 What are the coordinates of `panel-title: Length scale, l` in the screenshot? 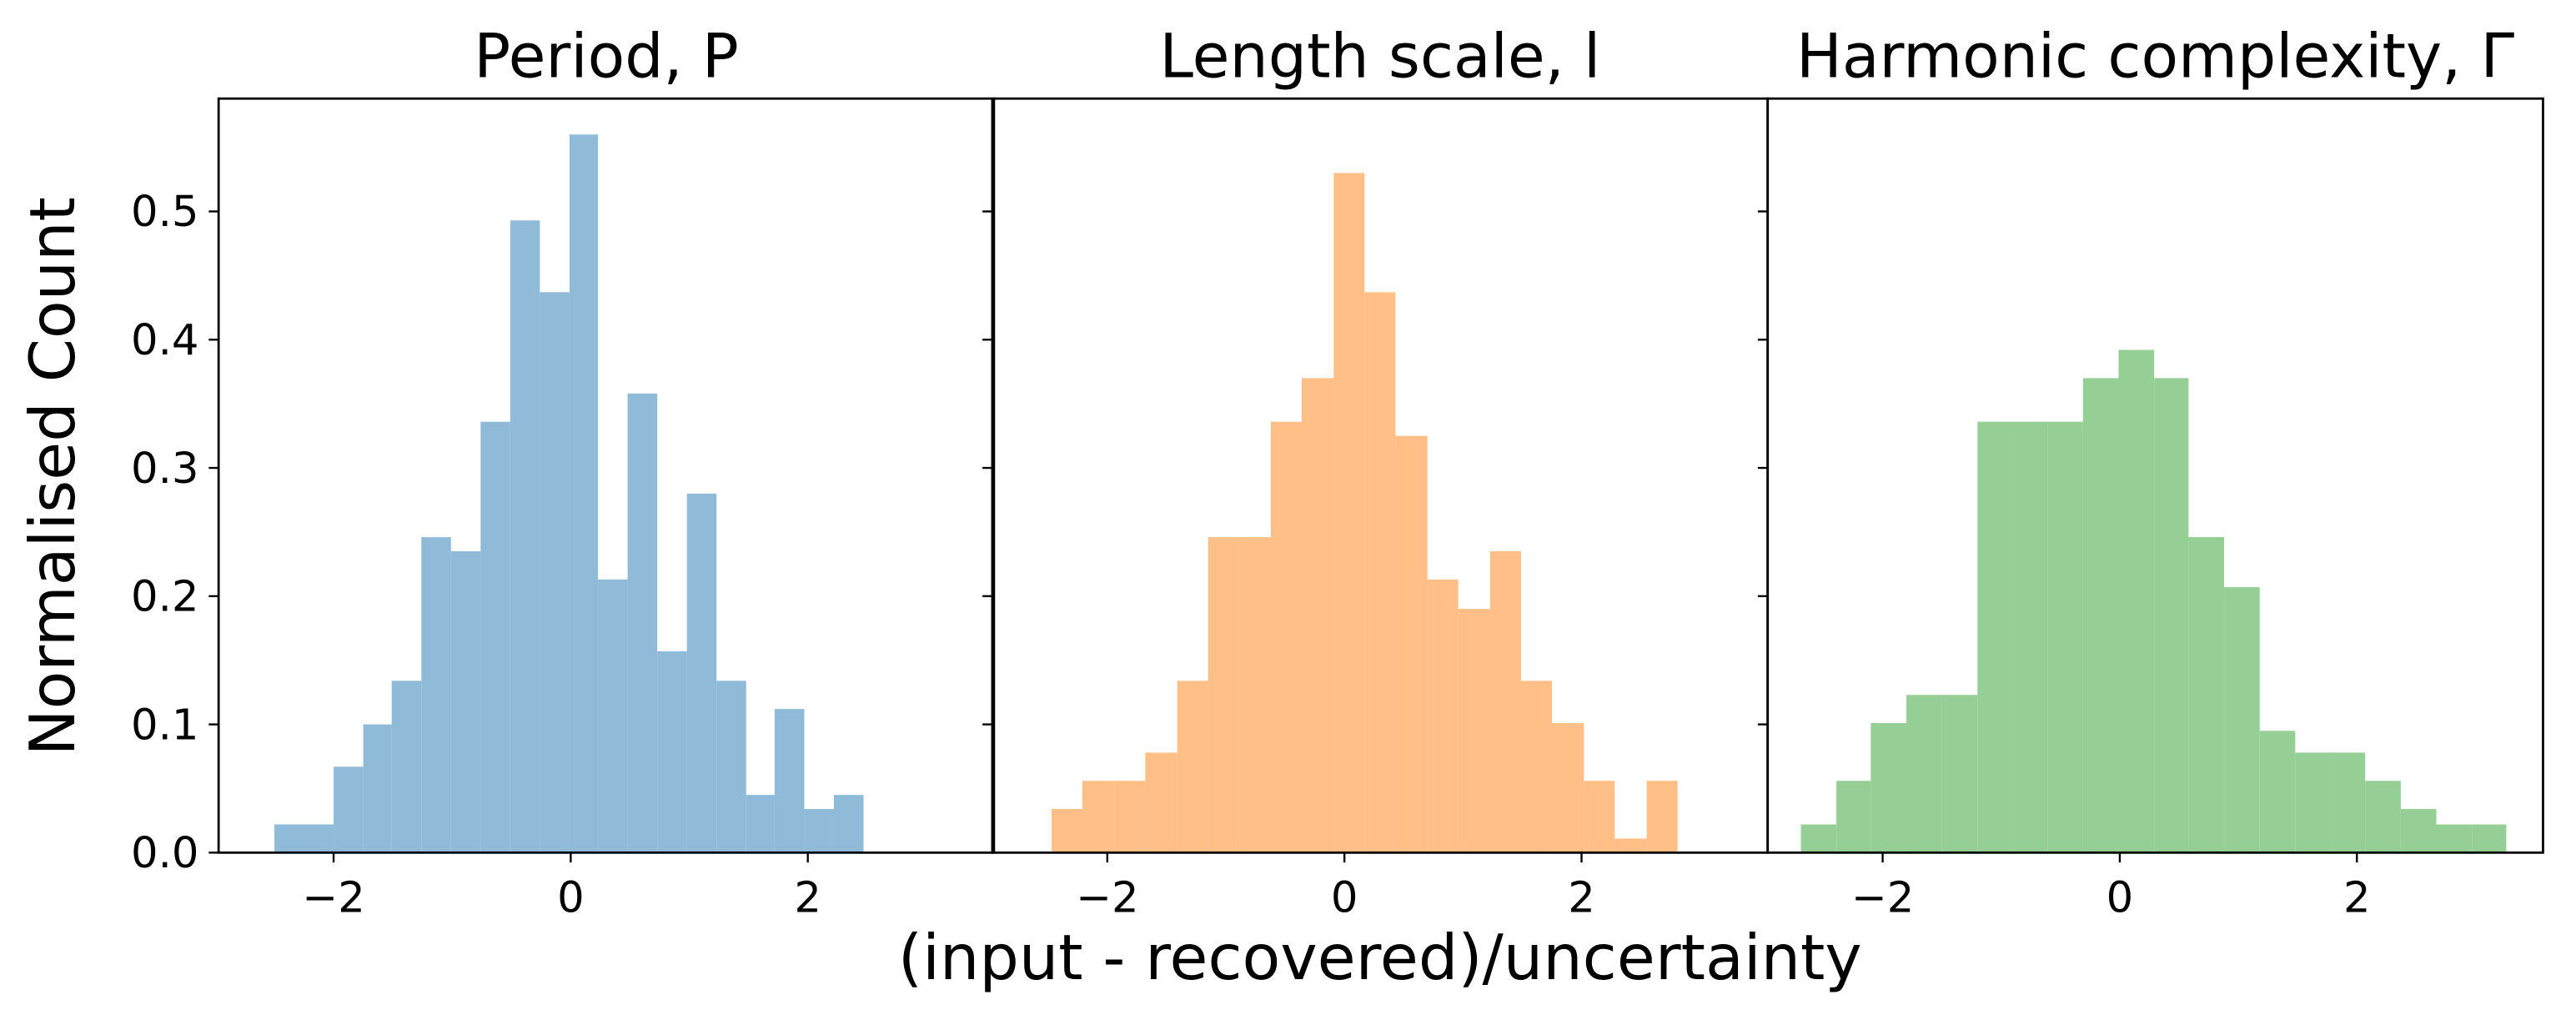 It's located at (1379, 57).